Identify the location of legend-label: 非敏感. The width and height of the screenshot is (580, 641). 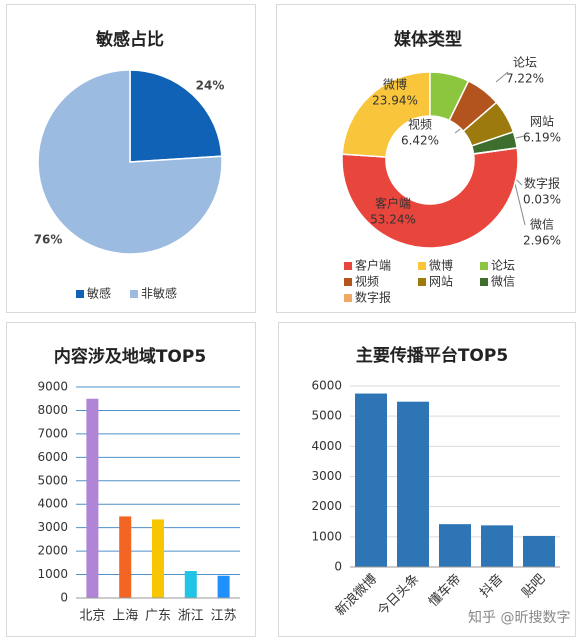
(159, 293).